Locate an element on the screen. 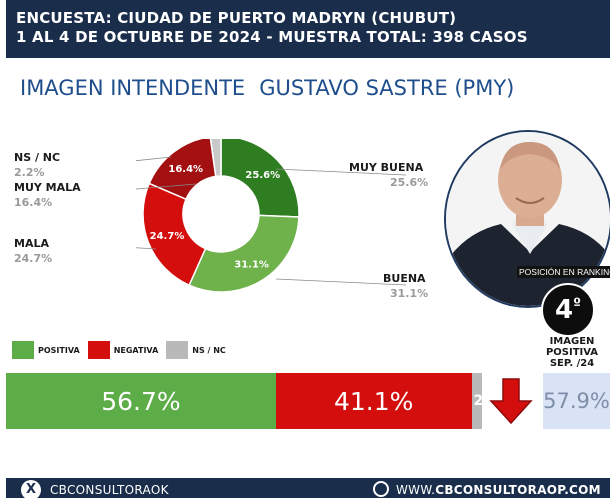 This screenshot has height=498, width=610. ranking-caption-line-3: SEP. /24 is located at coordinates (572, 363).